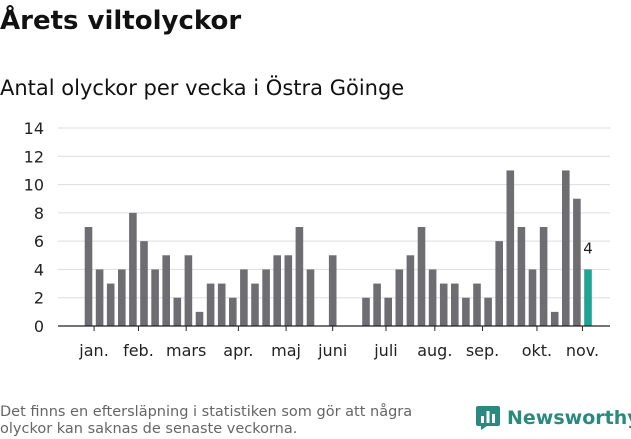 Image resolution: width=631 pixels, height=439 pixels. Describe the element at coordinates (39, 241) in the screenshot. I see `y-tick-label: 6` at that location.